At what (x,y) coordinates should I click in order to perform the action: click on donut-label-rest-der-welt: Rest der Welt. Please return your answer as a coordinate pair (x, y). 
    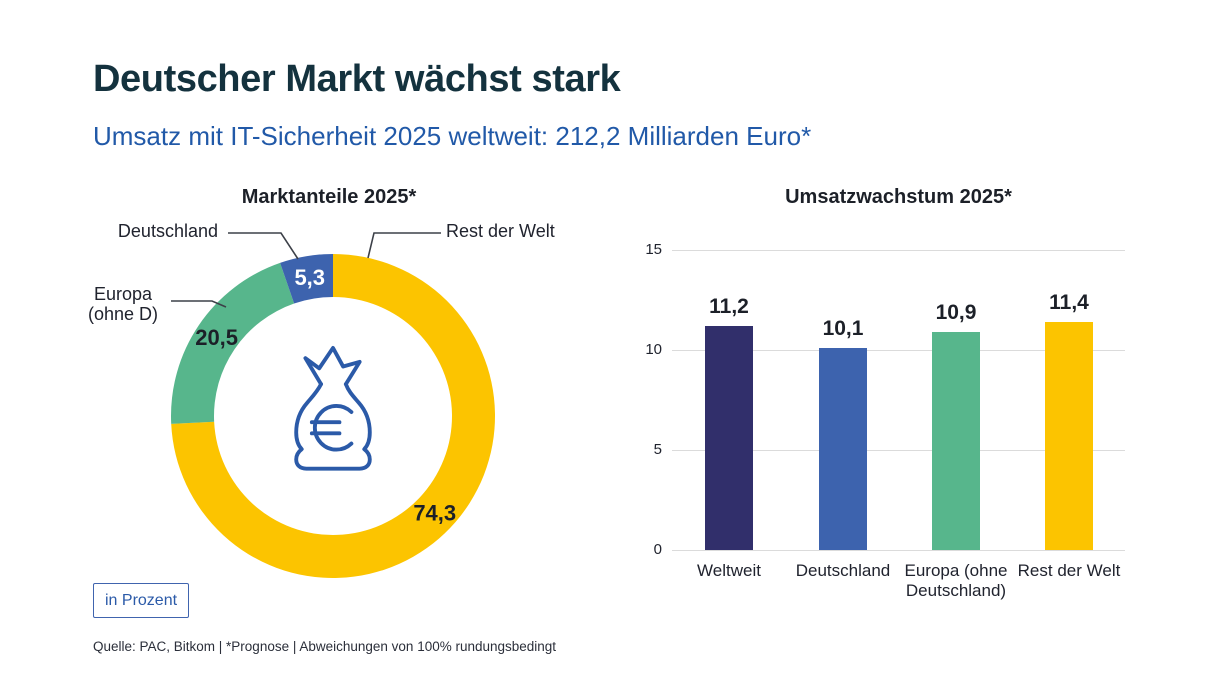
    Looking at the image, I should click on (500, 231).